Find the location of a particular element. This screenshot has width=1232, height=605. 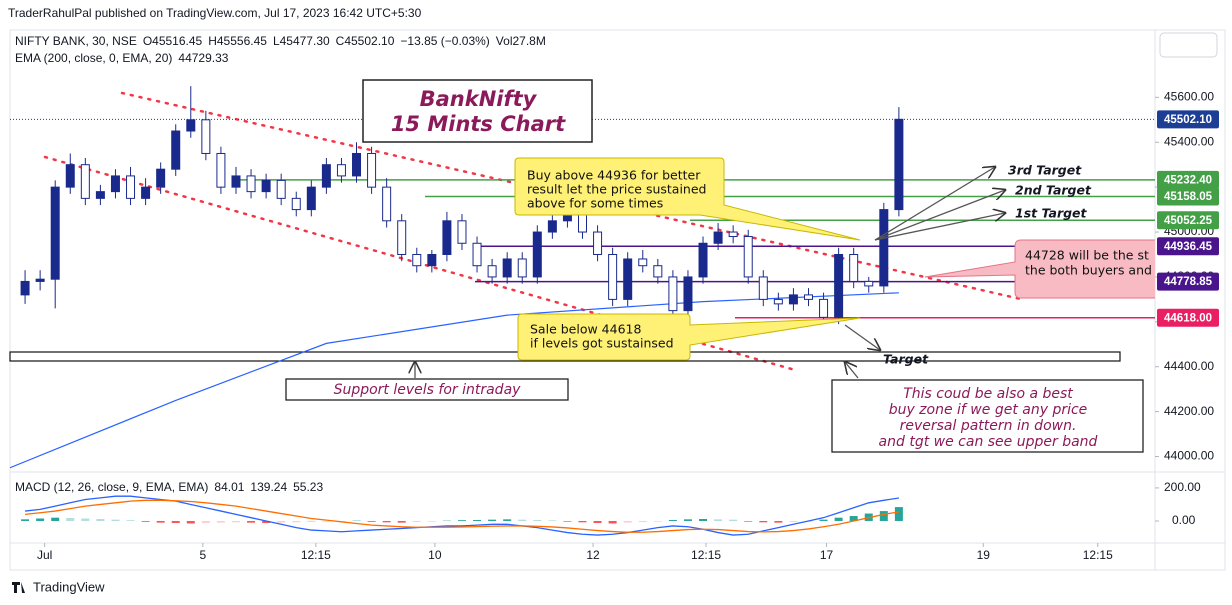

macd-line is located at coordinates (461, 515).